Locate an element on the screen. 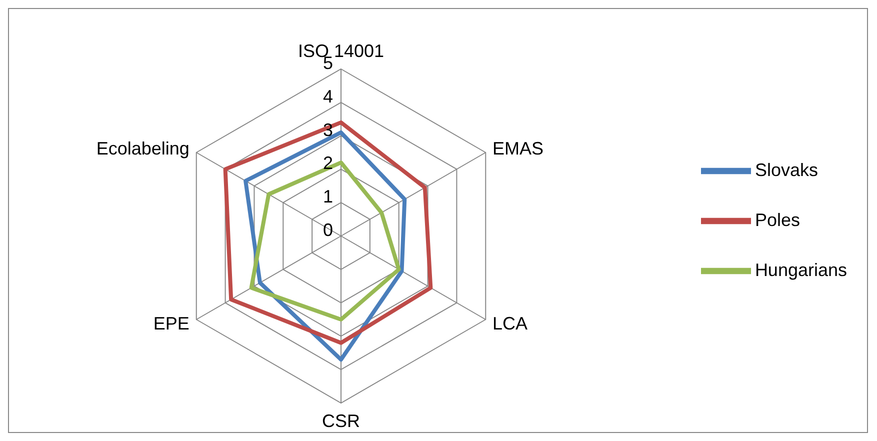 This screenshot has height=441, width=877. spoke-label: LCA is located at coordinates (510, 324).